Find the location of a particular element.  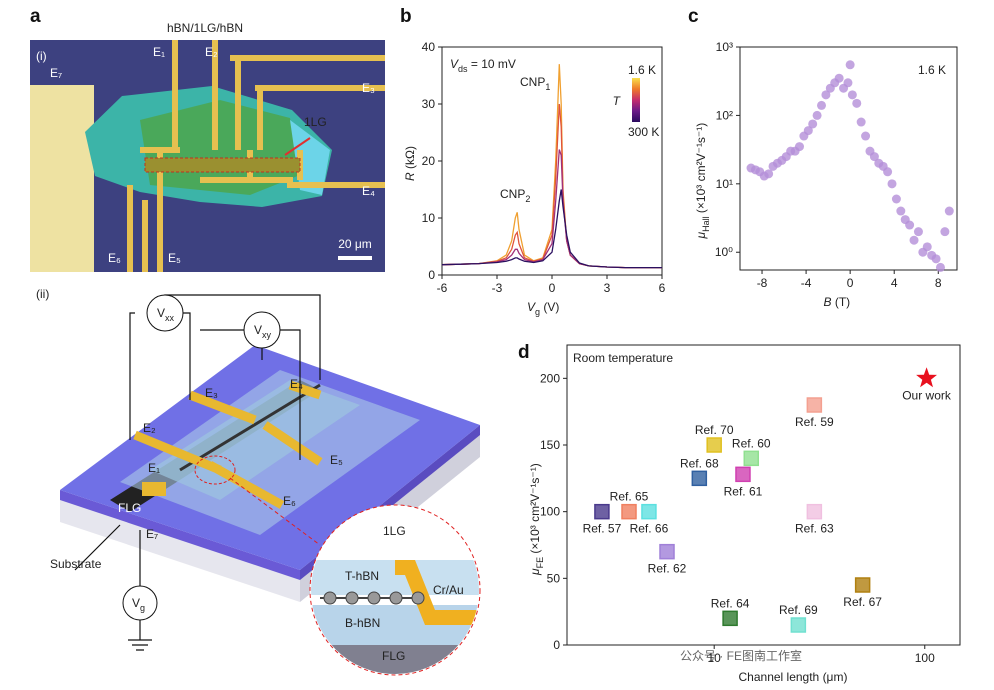

panel-label: a is located at coordinates (35, 16).